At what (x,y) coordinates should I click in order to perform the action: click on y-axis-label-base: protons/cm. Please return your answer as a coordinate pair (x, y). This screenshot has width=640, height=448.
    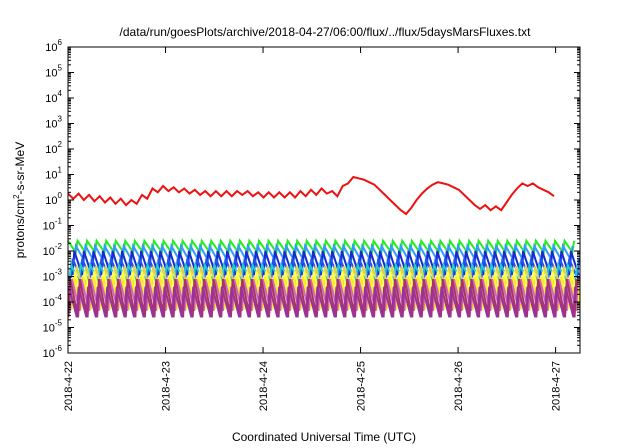
    Looking at the image, I should click on (20, 228).